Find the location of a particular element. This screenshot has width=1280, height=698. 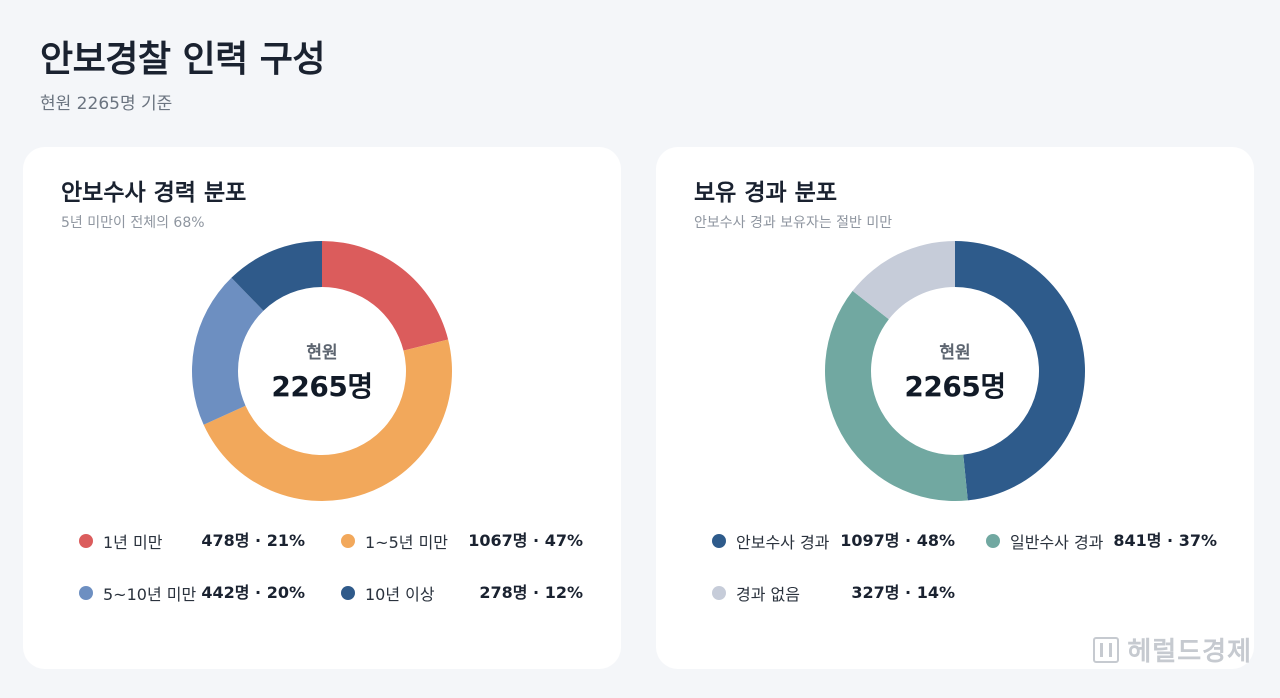

legend-value: 478명 · 21% is located at coordinates (253, 540).